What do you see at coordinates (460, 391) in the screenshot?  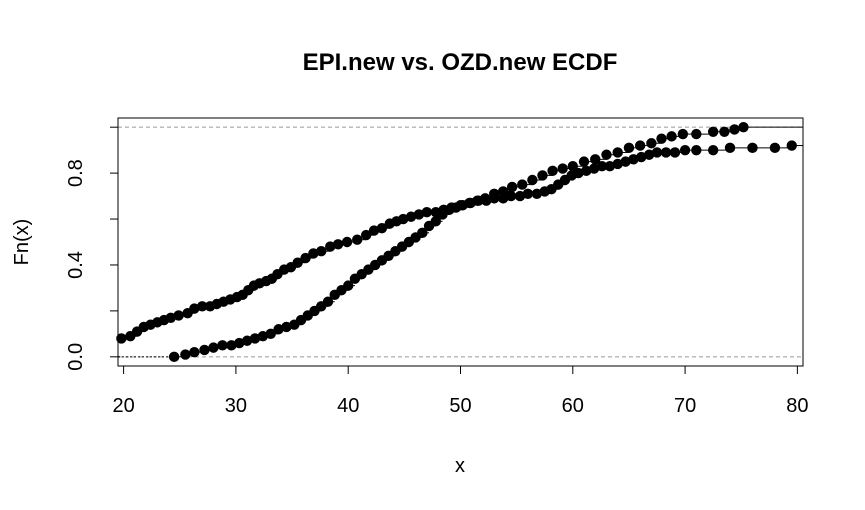 I see `x-axis: 20 30 40 50 60 70 80` at bounding box center [460, 391].